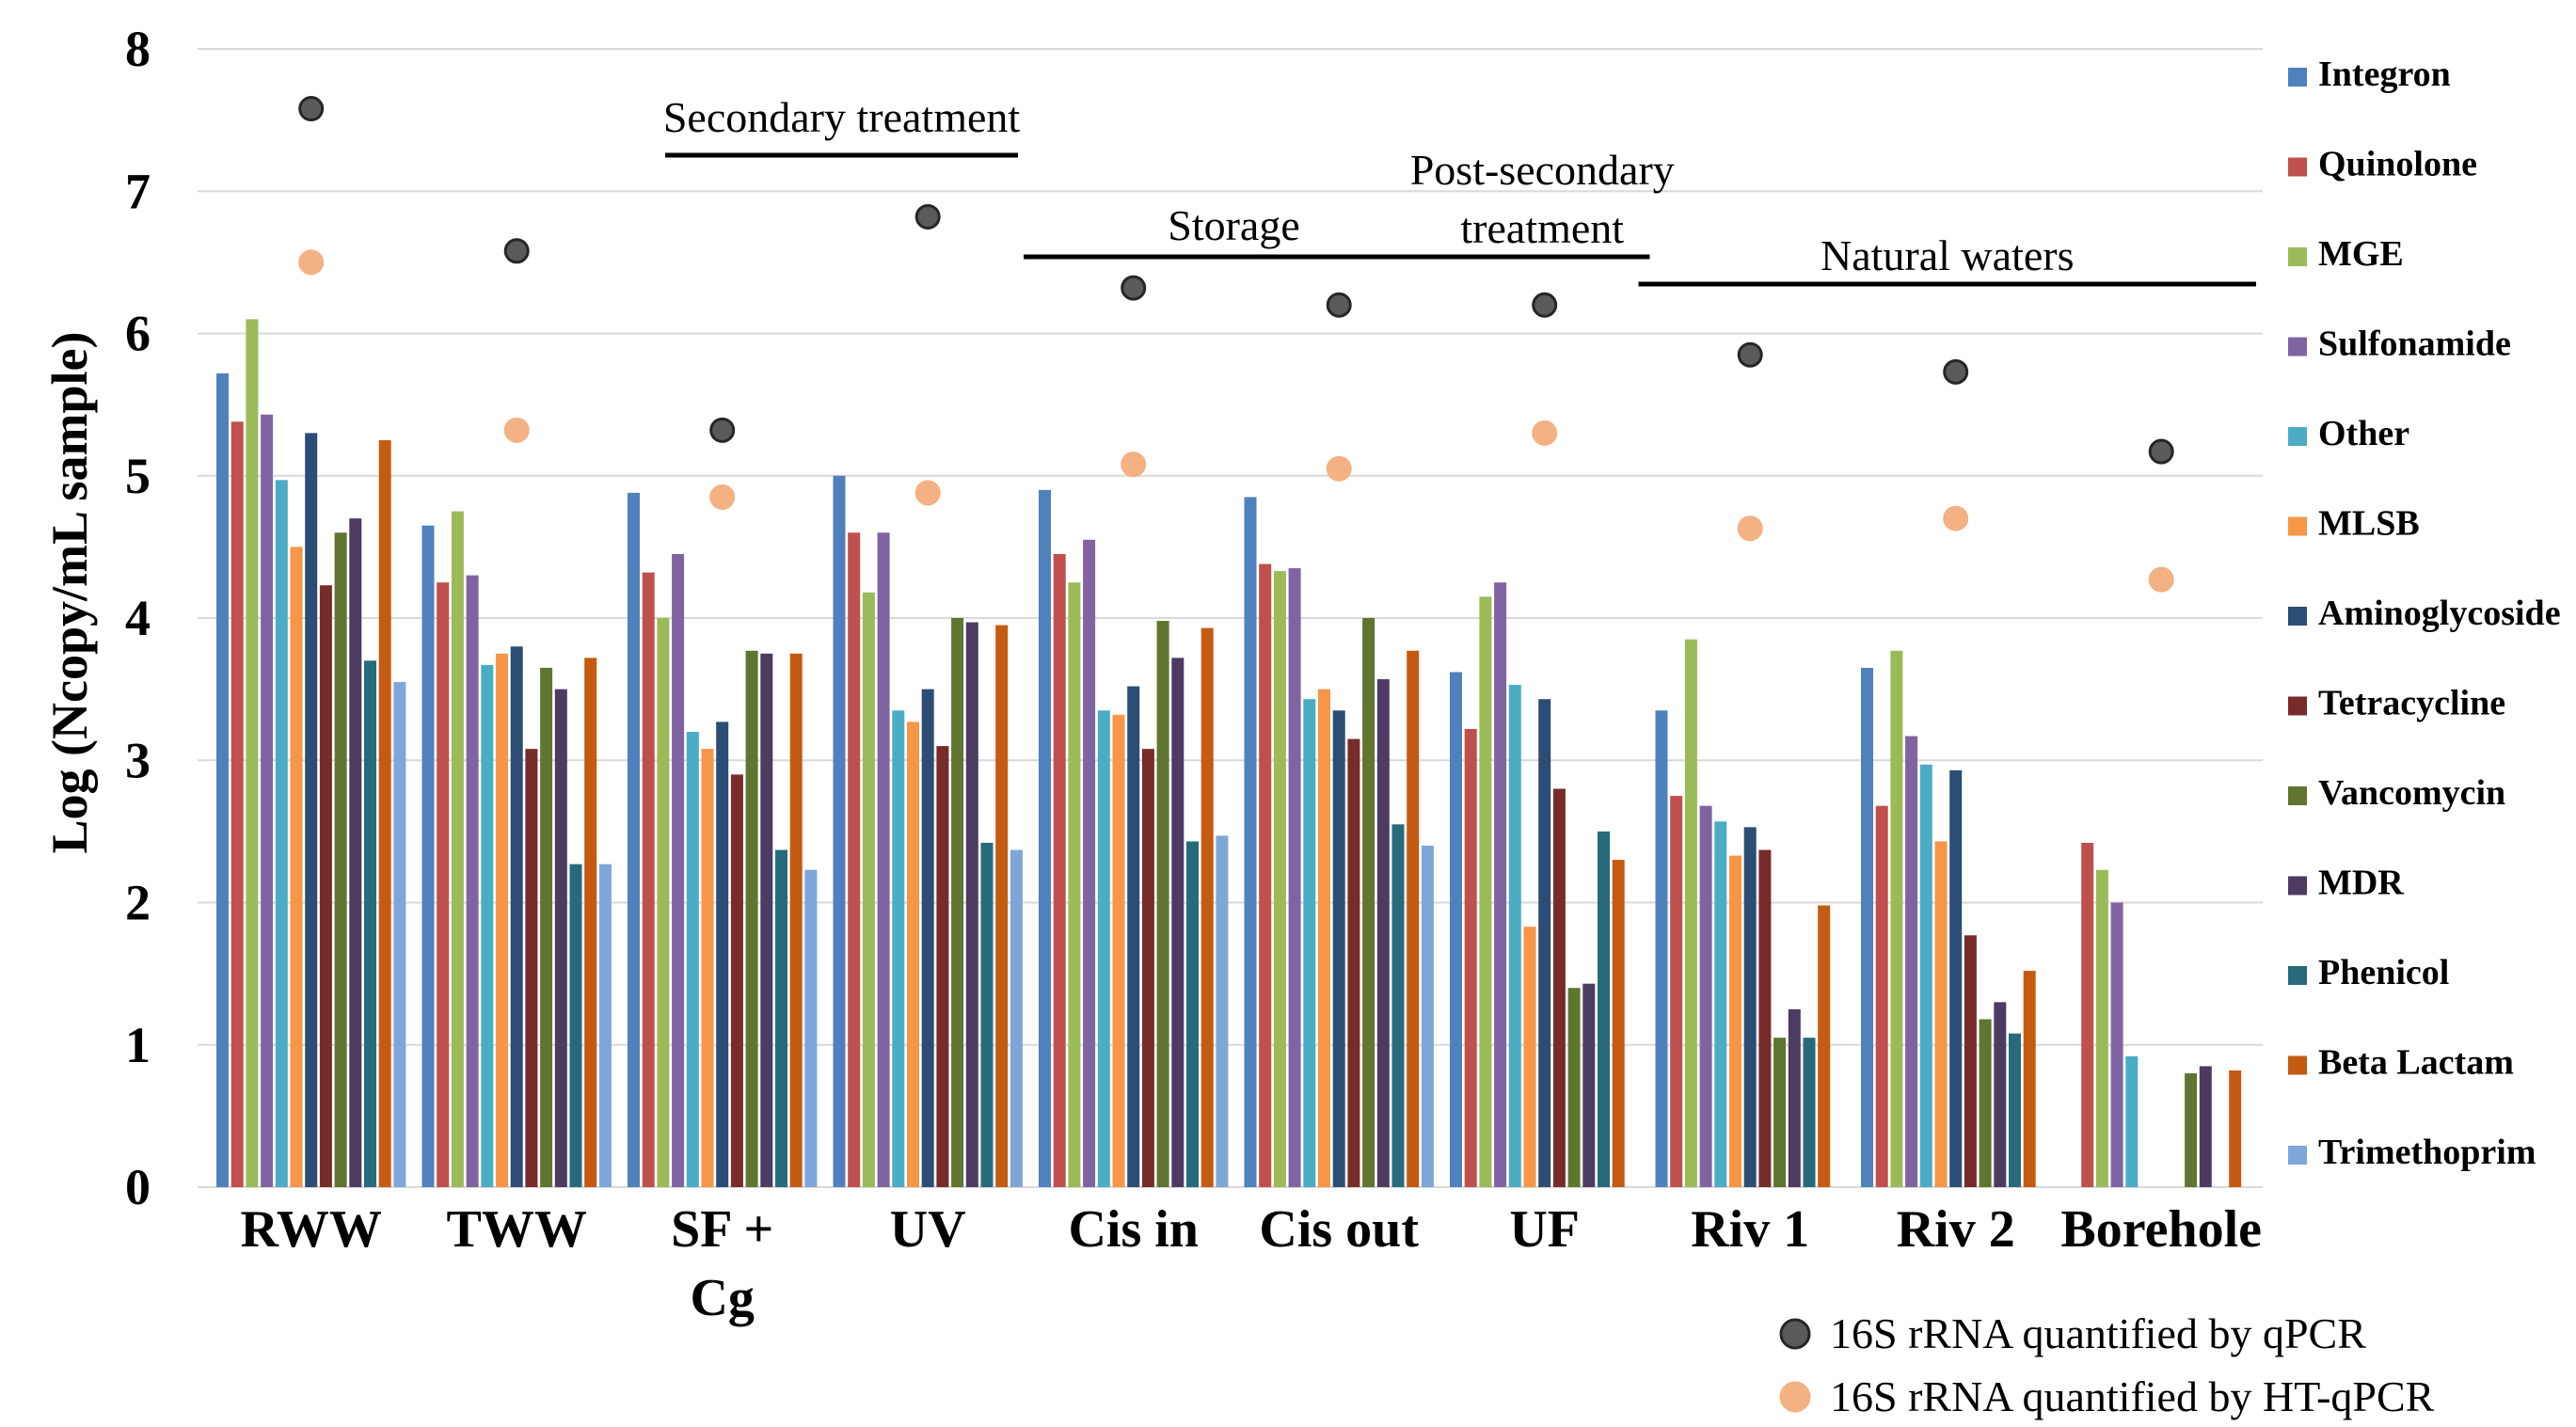  What do you see at coordinates (310, 1229) in the screenshot?
I see `x-tick-label: RWW` at bounding box center [310, 1229].